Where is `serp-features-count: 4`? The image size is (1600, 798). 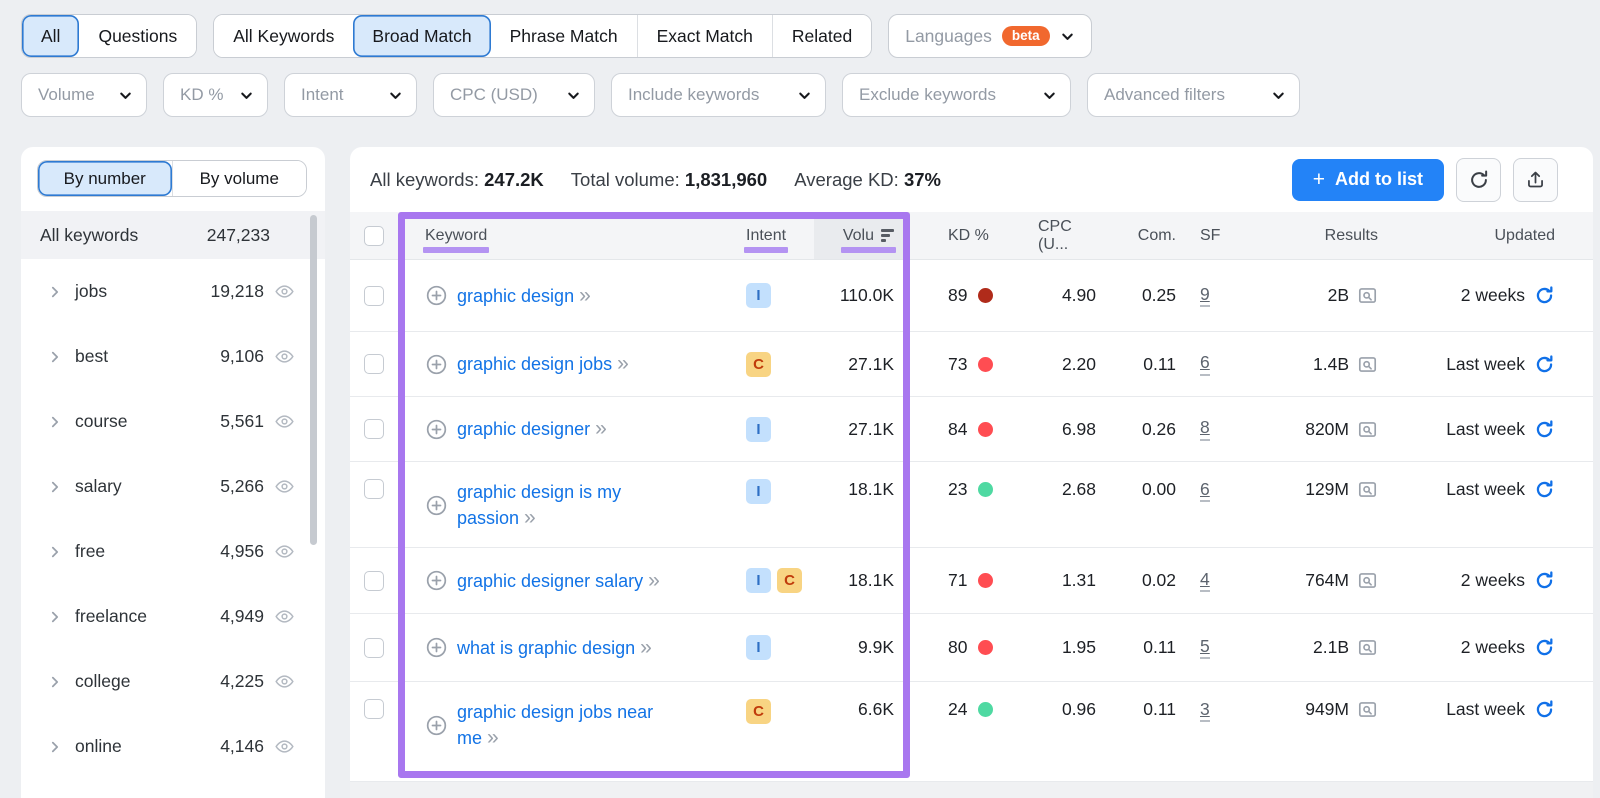
serp-features-count: 4 is located at coordinates (1205, 581).